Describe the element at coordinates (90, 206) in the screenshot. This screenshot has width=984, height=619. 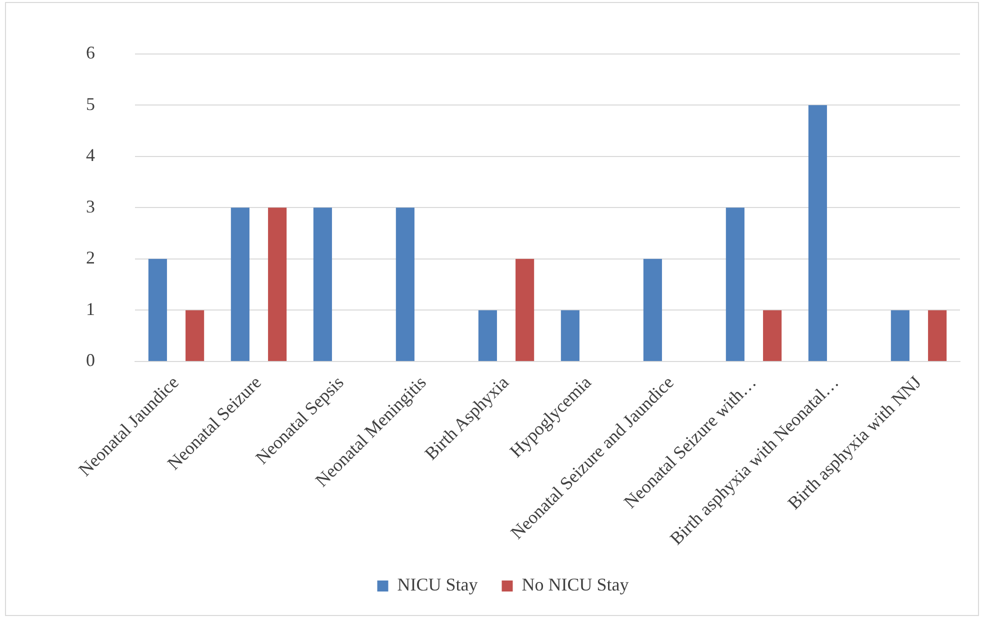
I see `y-tick-label: 3` at that location.